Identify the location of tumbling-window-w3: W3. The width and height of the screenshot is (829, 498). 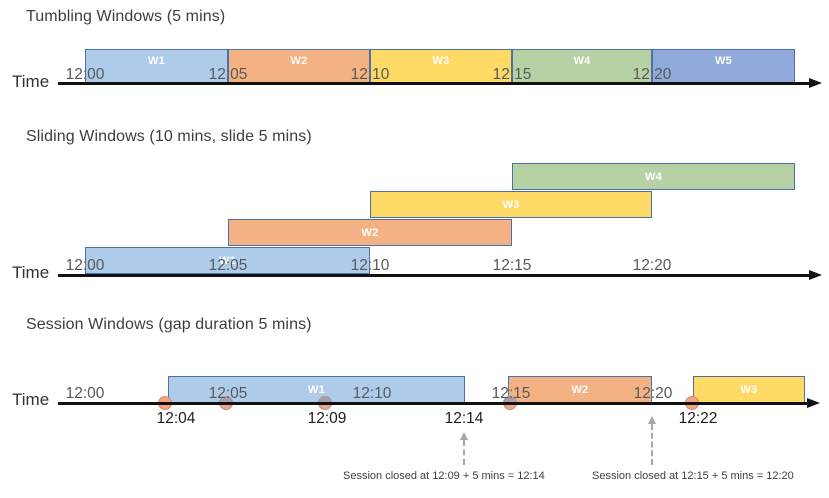
(441, 66).